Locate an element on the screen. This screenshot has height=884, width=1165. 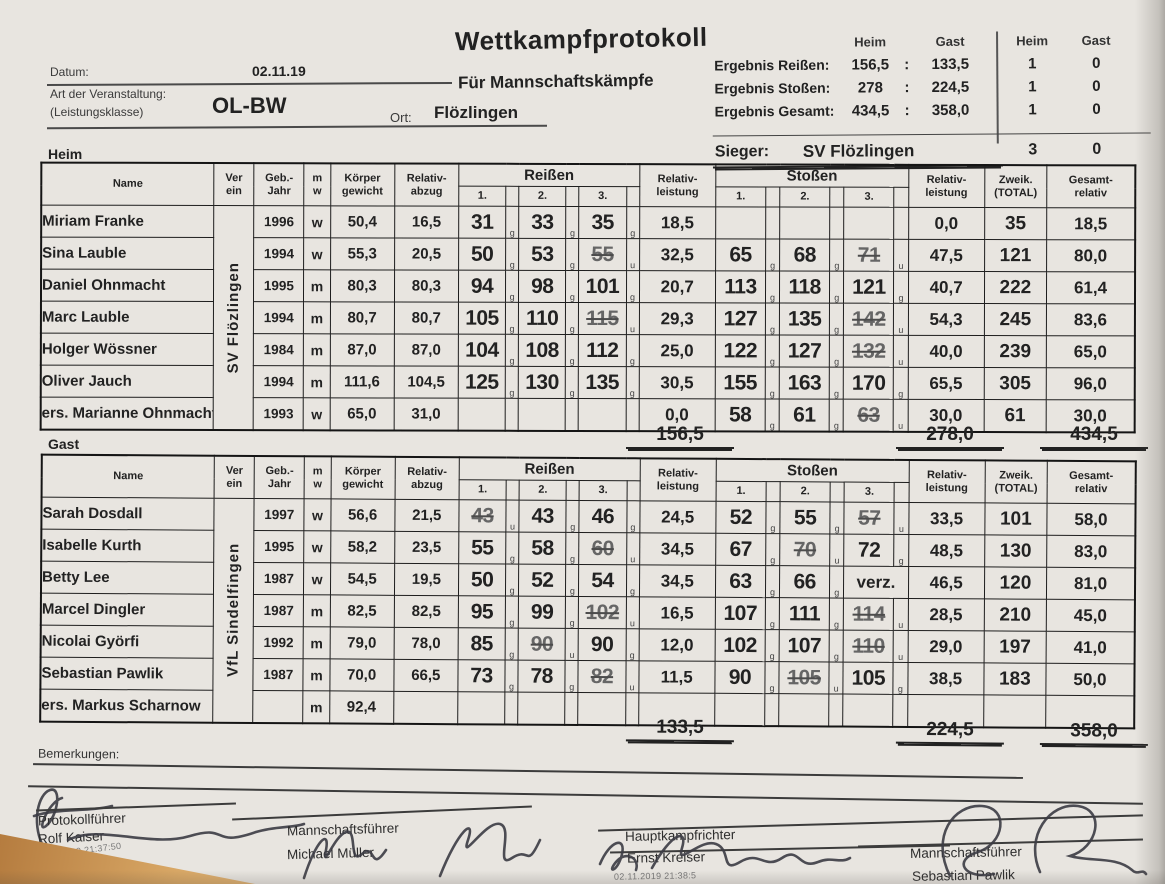
gesamt-relativ: 96,0 is located at coordinates (1090, 383).